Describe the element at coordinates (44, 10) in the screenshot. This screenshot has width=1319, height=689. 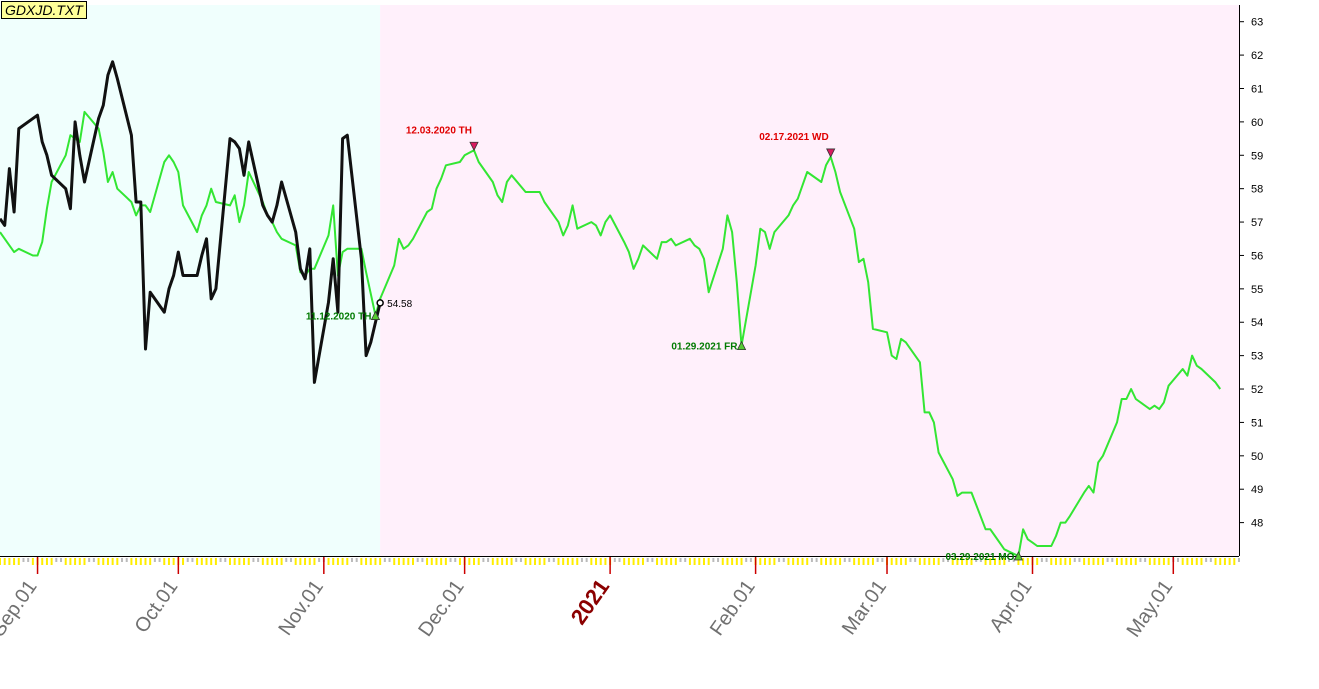
I see `chart-title-box: GDXJD.TXT` at that location.